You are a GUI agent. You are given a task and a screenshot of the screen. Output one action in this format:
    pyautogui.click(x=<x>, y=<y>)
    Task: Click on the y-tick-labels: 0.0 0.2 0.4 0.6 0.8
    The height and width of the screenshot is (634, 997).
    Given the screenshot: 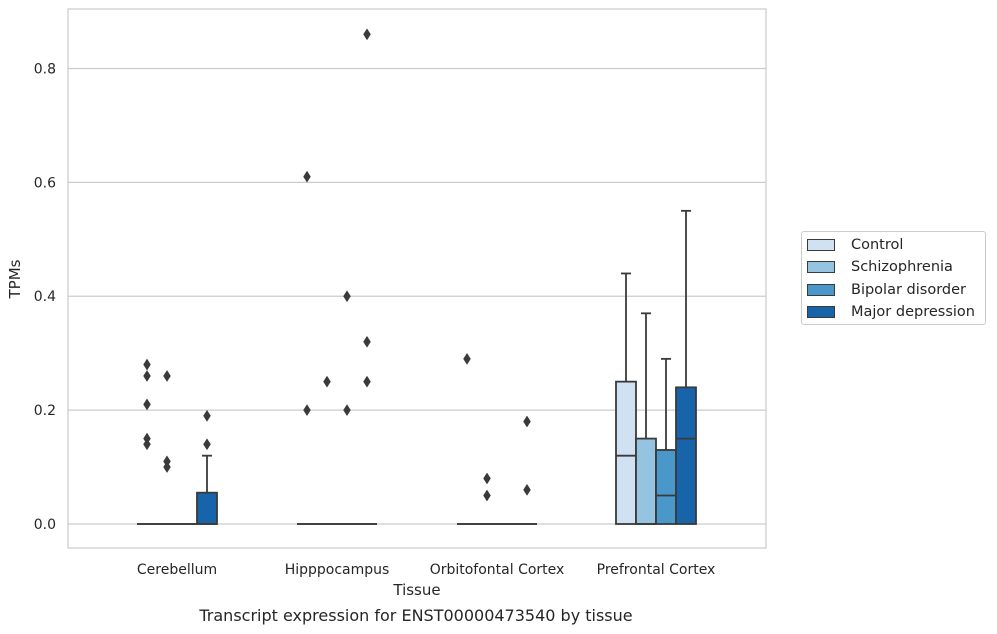 What is the action you would take?
    pyautogui.click(x=45, y=297)
    